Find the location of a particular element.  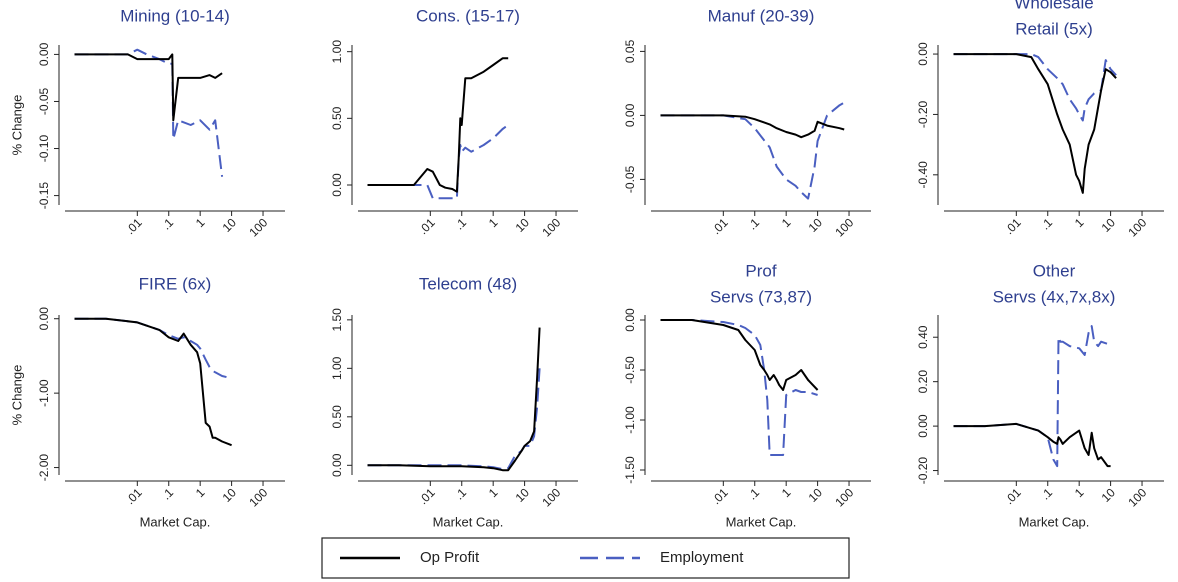

legend-box is located at coordinates (585, 558).